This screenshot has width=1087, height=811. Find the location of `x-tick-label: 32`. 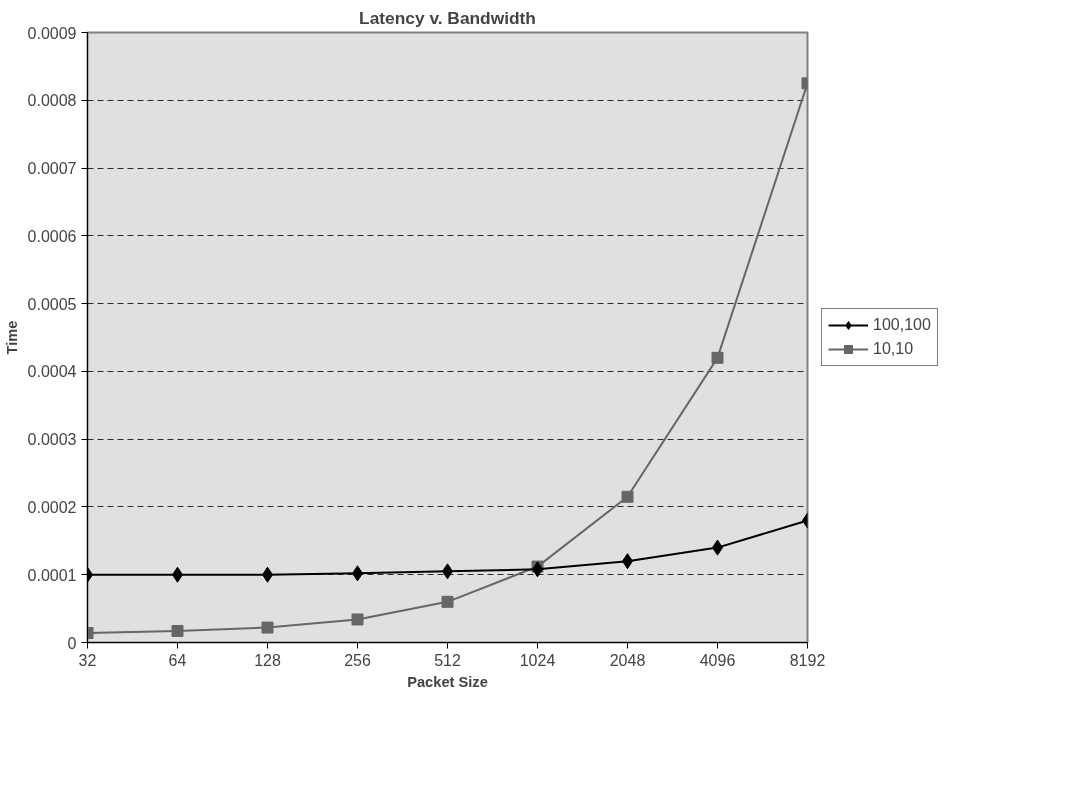

x-tick-label: 32 is located at coordinates (87, 660).